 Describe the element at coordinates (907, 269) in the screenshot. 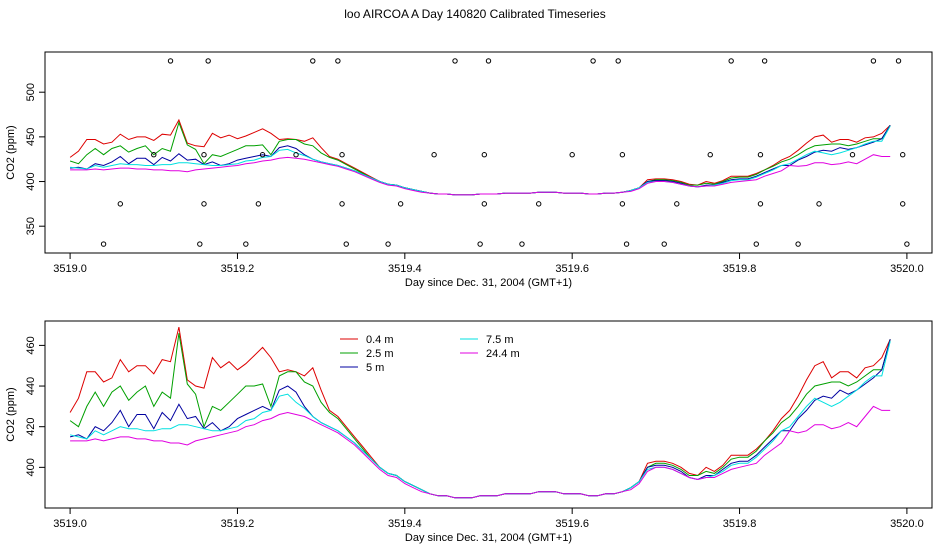

I see `top-x-tick-label: 3520.0` at that location.